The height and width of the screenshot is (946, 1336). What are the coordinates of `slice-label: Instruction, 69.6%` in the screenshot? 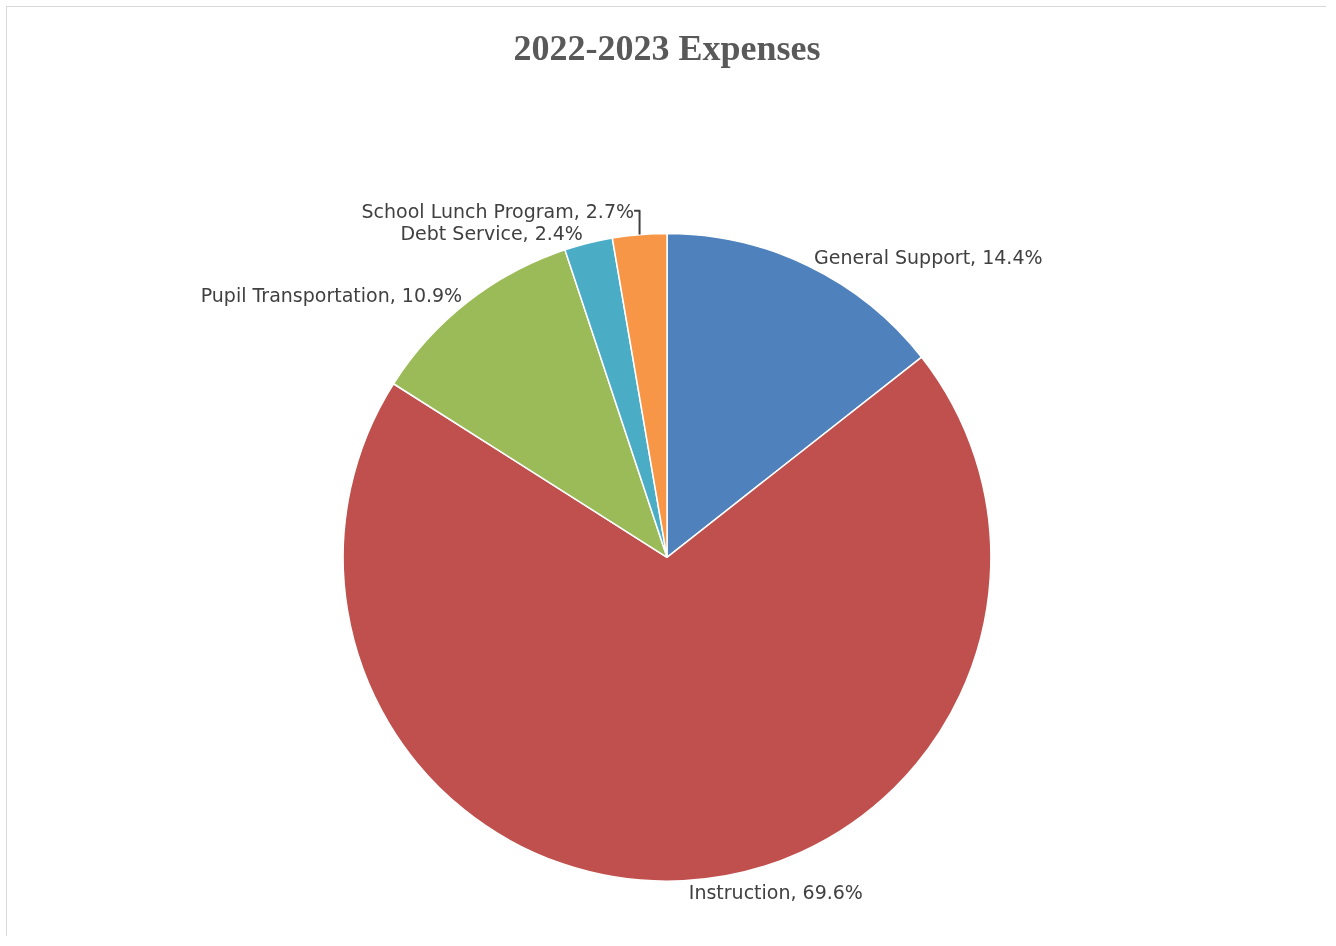 It's located at (775, 891).